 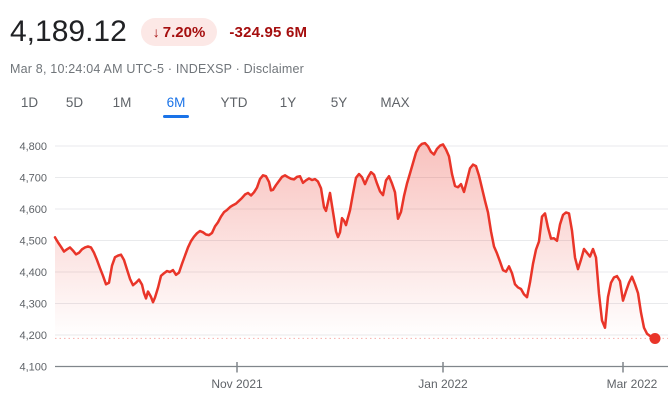 What do you see at coordinates (74, 102) in the screenshot?
I see `tab-5d: 5D` at bounding box center [74, 102].